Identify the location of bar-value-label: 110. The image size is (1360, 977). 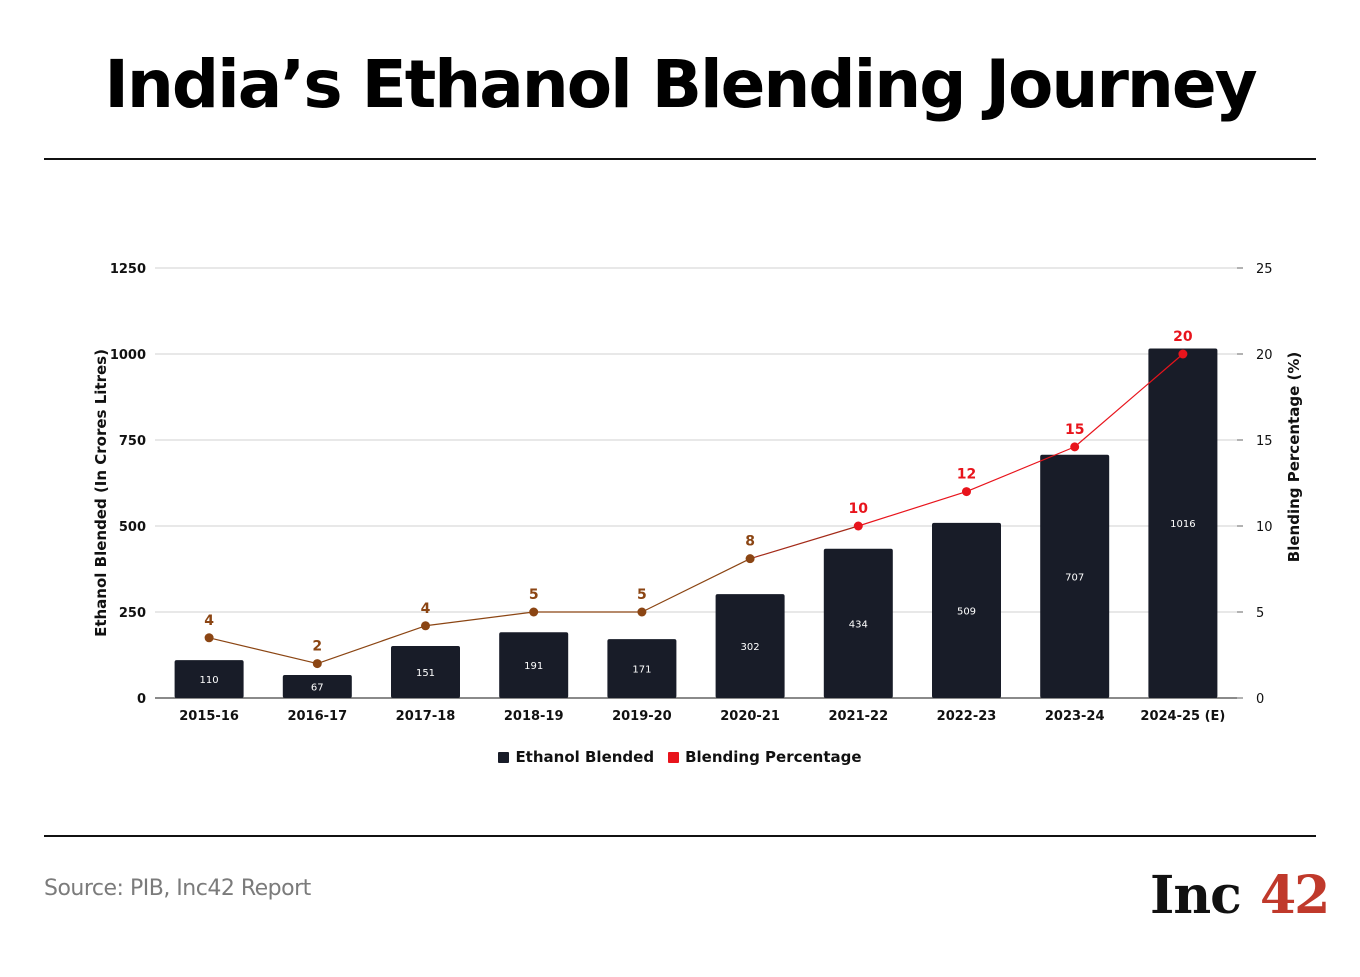
(209, 680).